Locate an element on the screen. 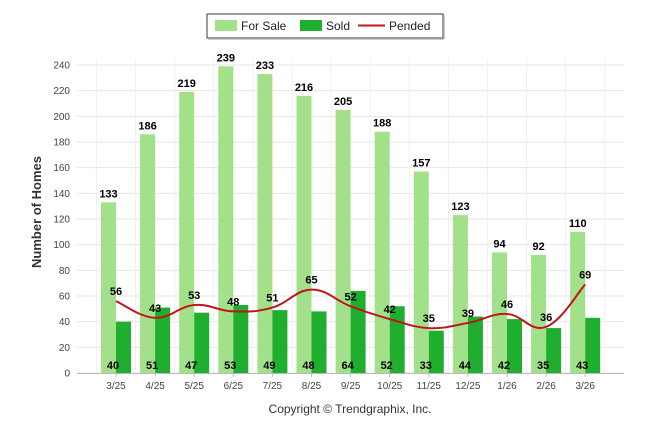  bar-for-sale-11/25 is located at coordinates (421, 272).